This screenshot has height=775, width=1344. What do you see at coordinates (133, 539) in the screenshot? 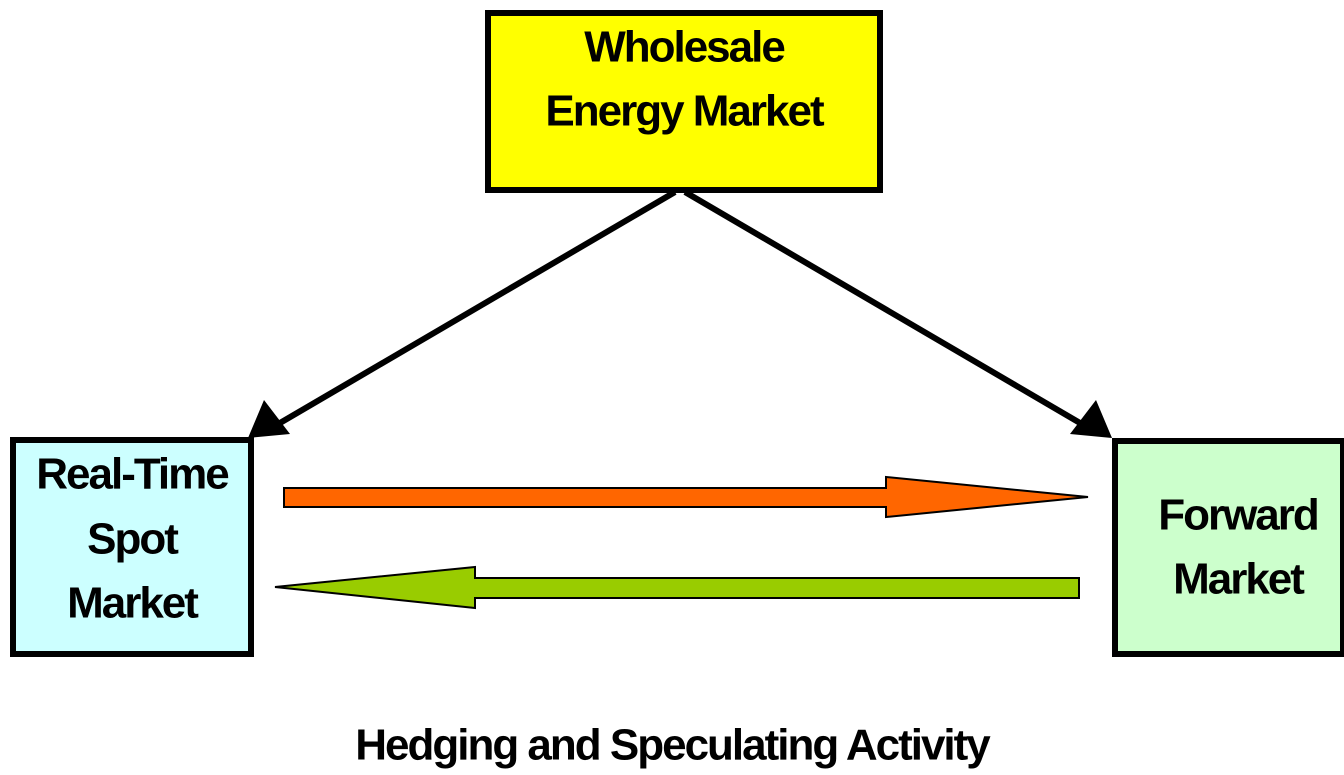
I see `node-label: Spot` at bounding box center [133, 539].